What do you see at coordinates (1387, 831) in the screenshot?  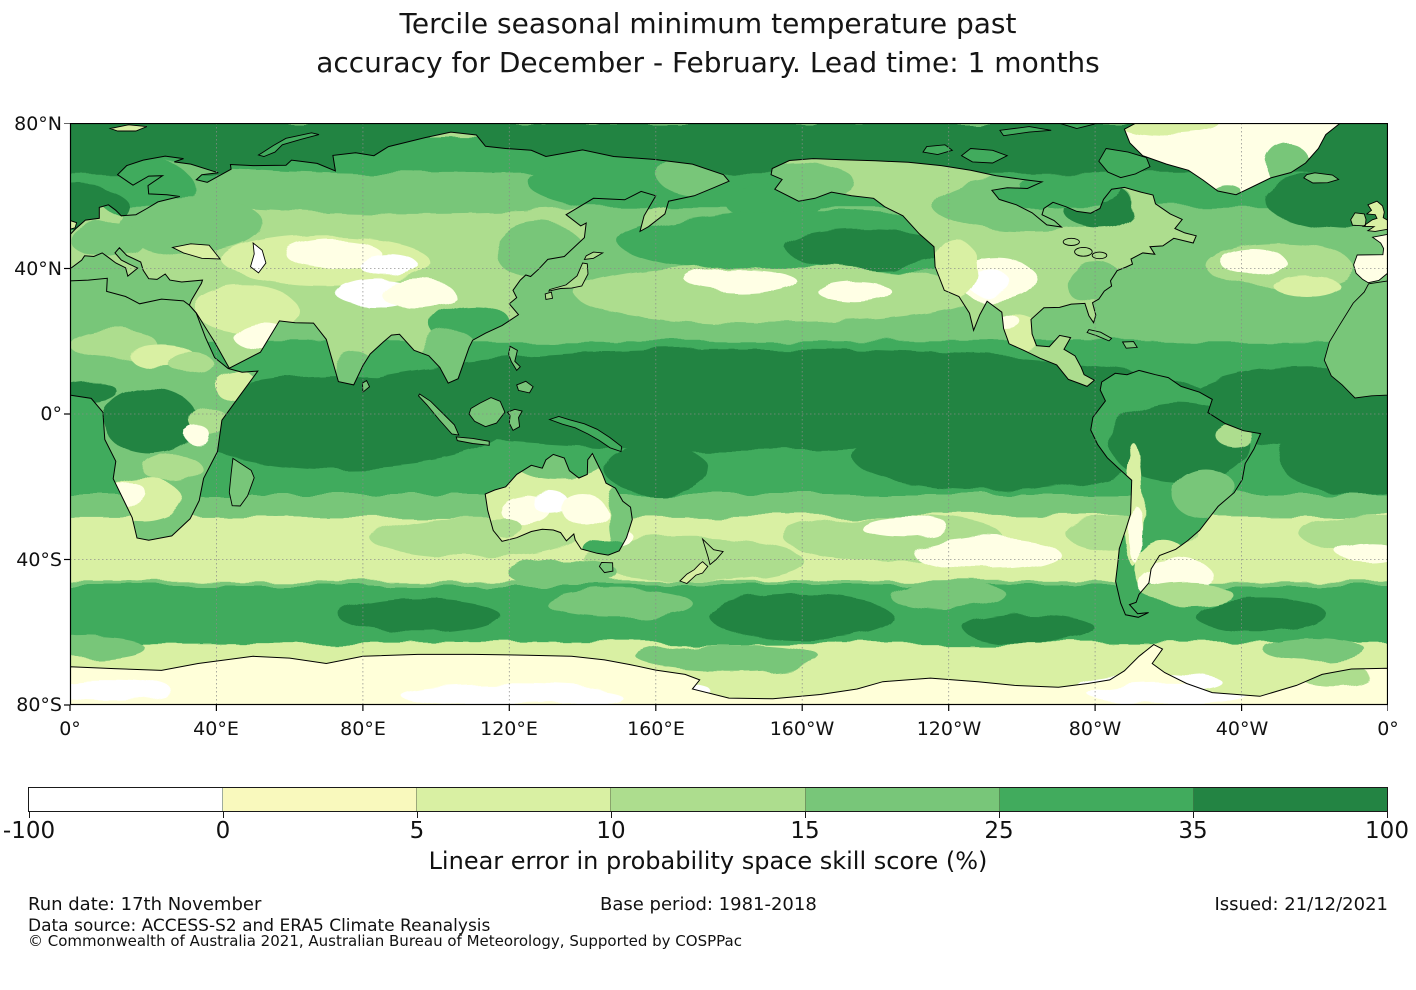 I see `colorbar-tick-label: 100` at bounding box center [1387, 831].